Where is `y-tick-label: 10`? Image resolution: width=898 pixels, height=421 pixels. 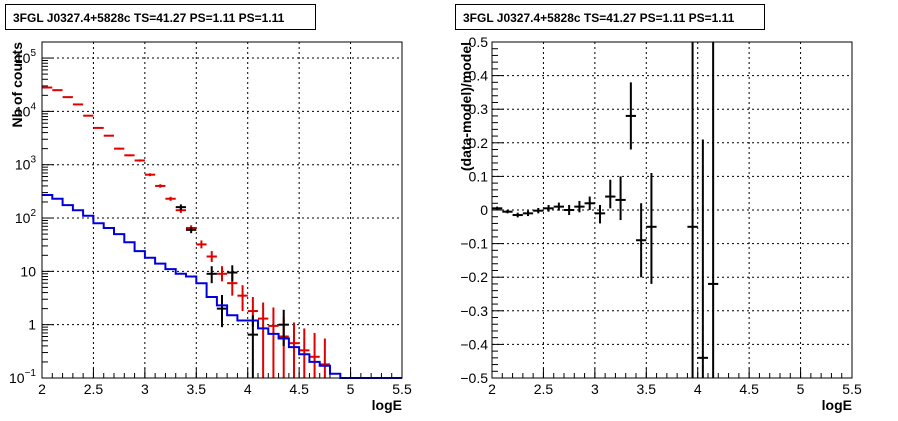 y-tick-label: 10 is located at coordinates (28, 271).